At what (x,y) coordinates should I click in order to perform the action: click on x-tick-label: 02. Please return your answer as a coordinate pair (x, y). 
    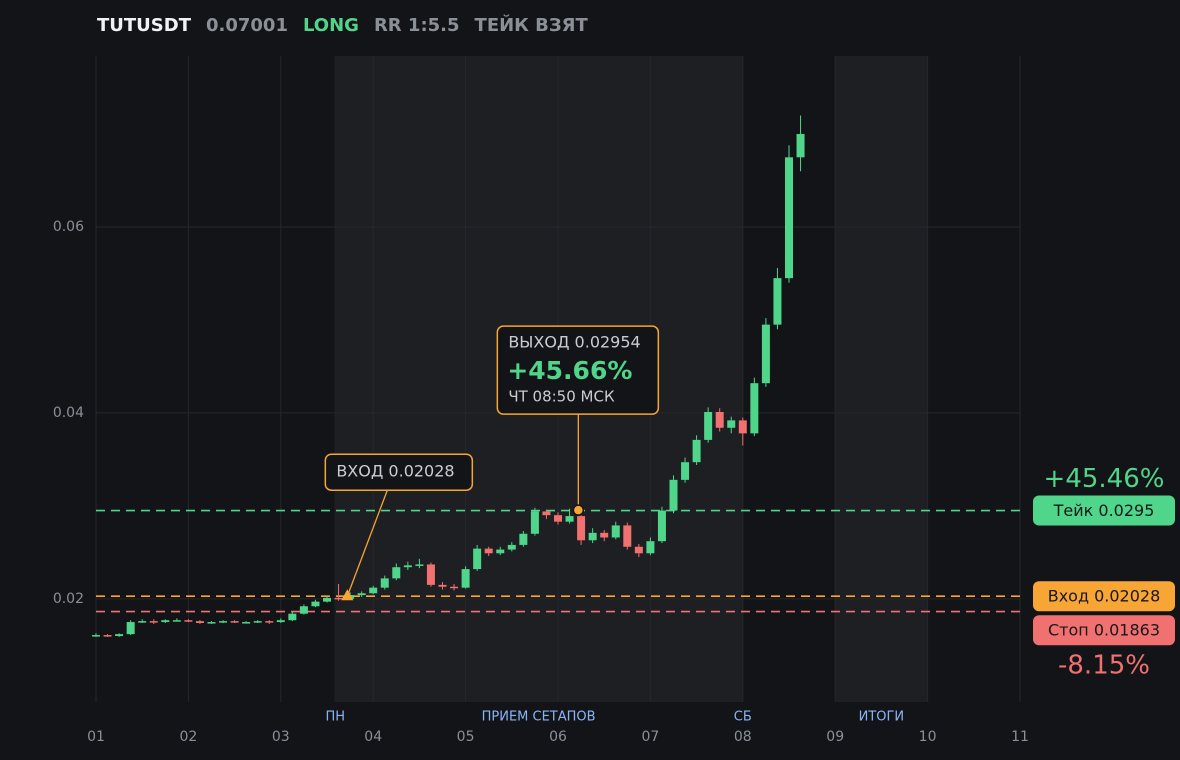
    Looking at the image, I should click on (188, 737).